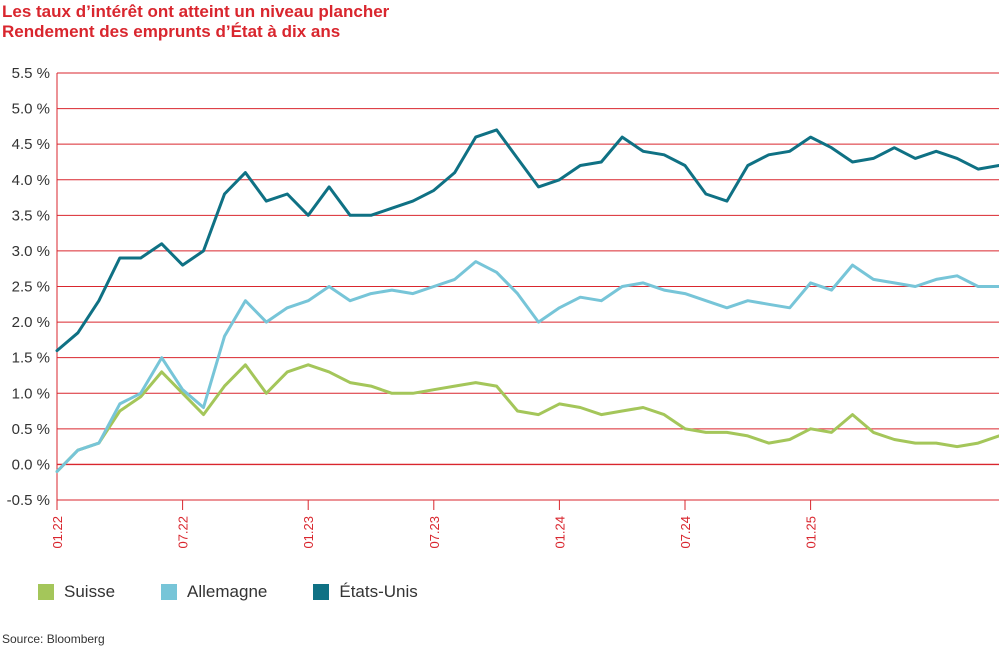 The image size is (999, 650). I want to click on legend-label-suisse: Suisse, so click(90, 591).